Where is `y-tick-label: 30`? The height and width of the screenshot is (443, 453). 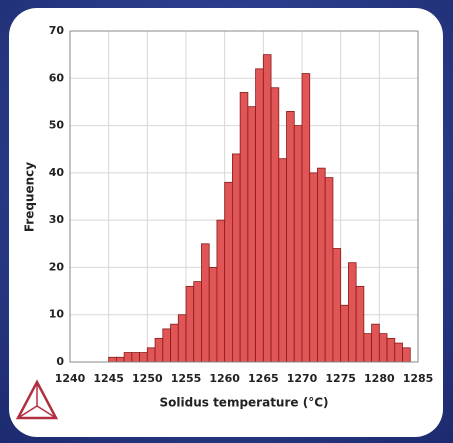 y-tick-label: 30 is located at coordinates (57, 219).